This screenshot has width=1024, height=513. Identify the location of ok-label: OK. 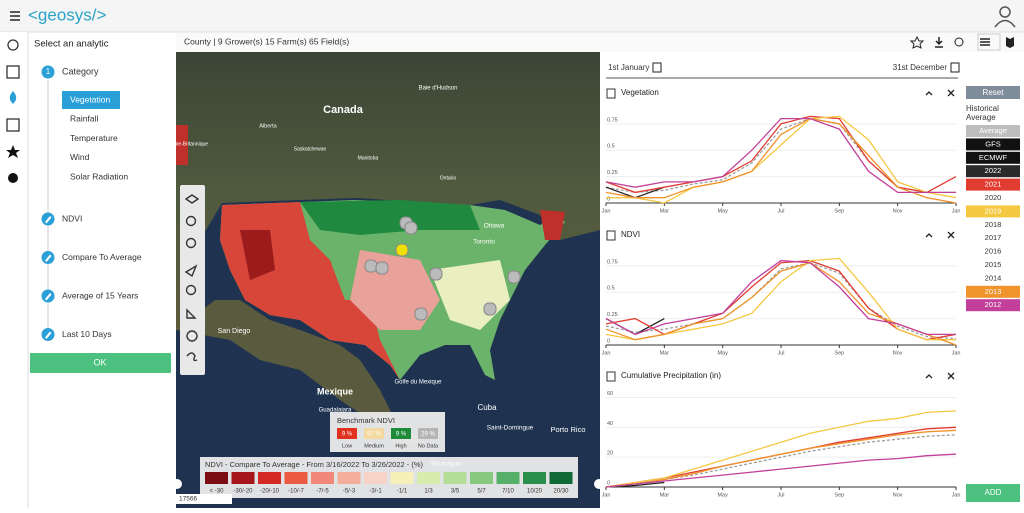
(99, 362).